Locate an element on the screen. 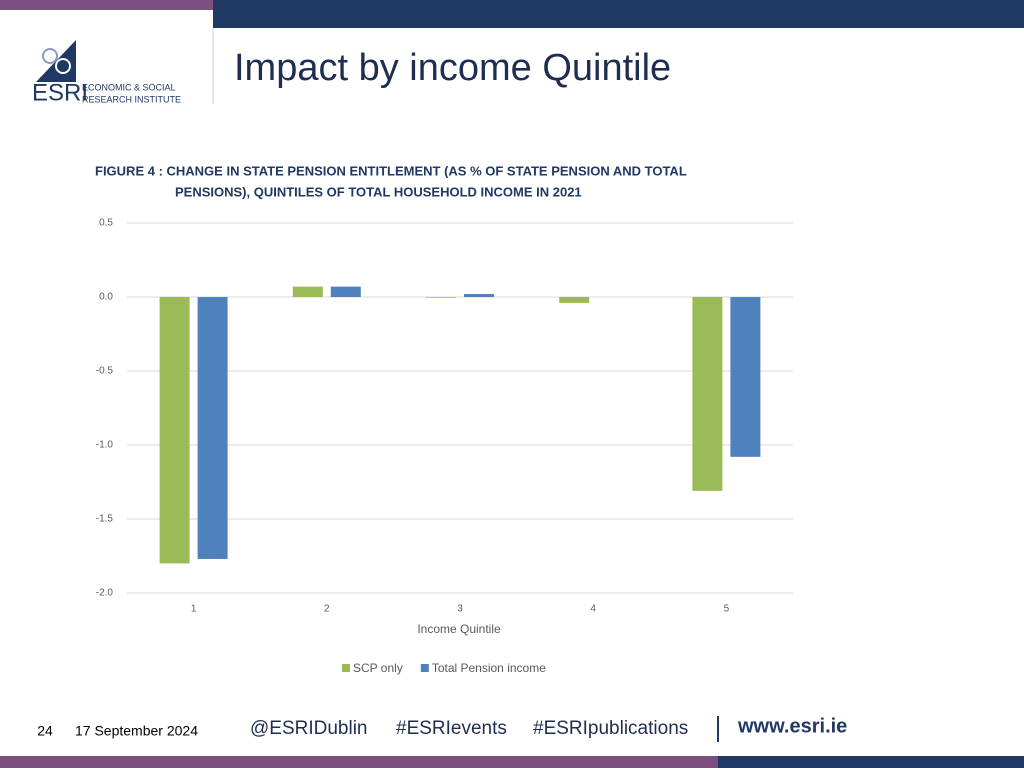 The height and width of the screenshot is (768, 1024). y-tick-label: -1.0 is located at coordinates (105, 445).